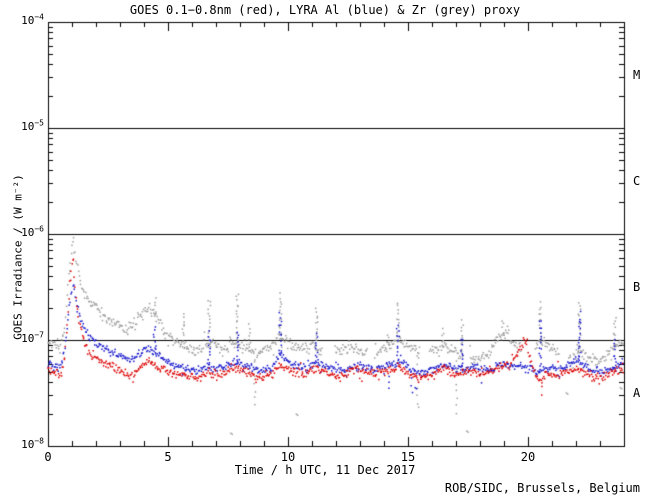  I want to click on x-tick-label: 20, so click(528, 457).